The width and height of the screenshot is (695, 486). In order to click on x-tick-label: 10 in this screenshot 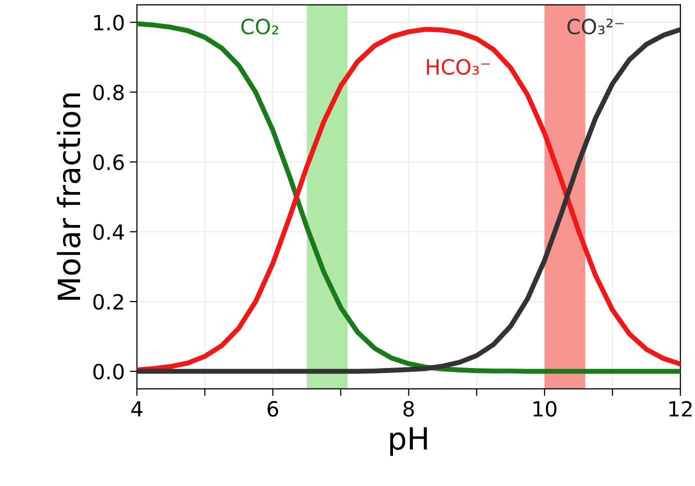, I will do `click(545, 408)`.